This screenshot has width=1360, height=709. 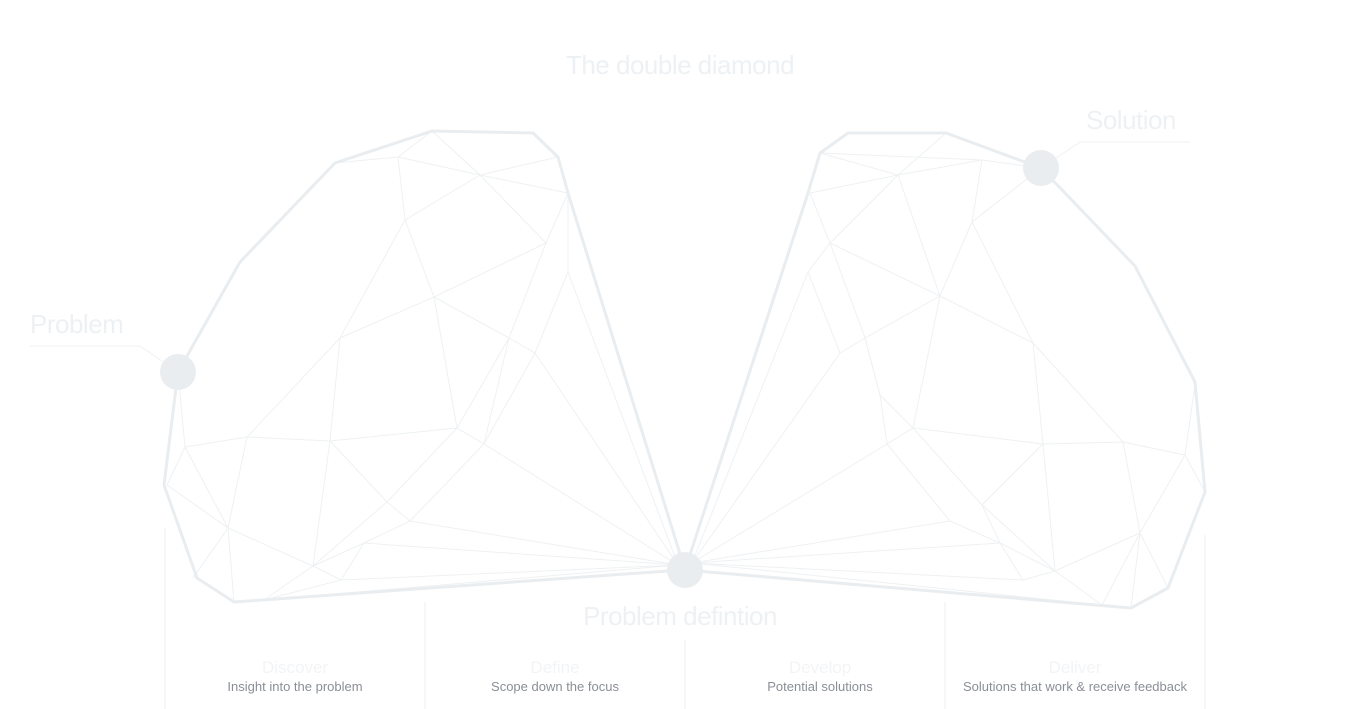 What do you see at coordinates (1074, 686) in the screenshot?
I see `phase-description: Solutions that work & receive feedback` at bounding box center [1074, 686].